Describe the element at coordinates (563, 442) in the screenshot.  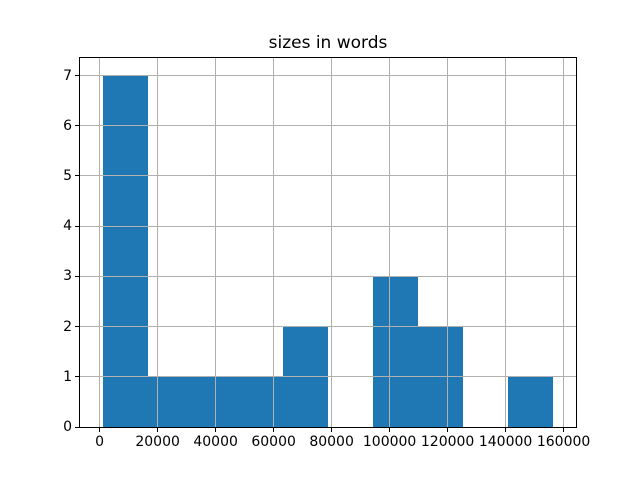
I see `x-tick-label: 160000` at that location.